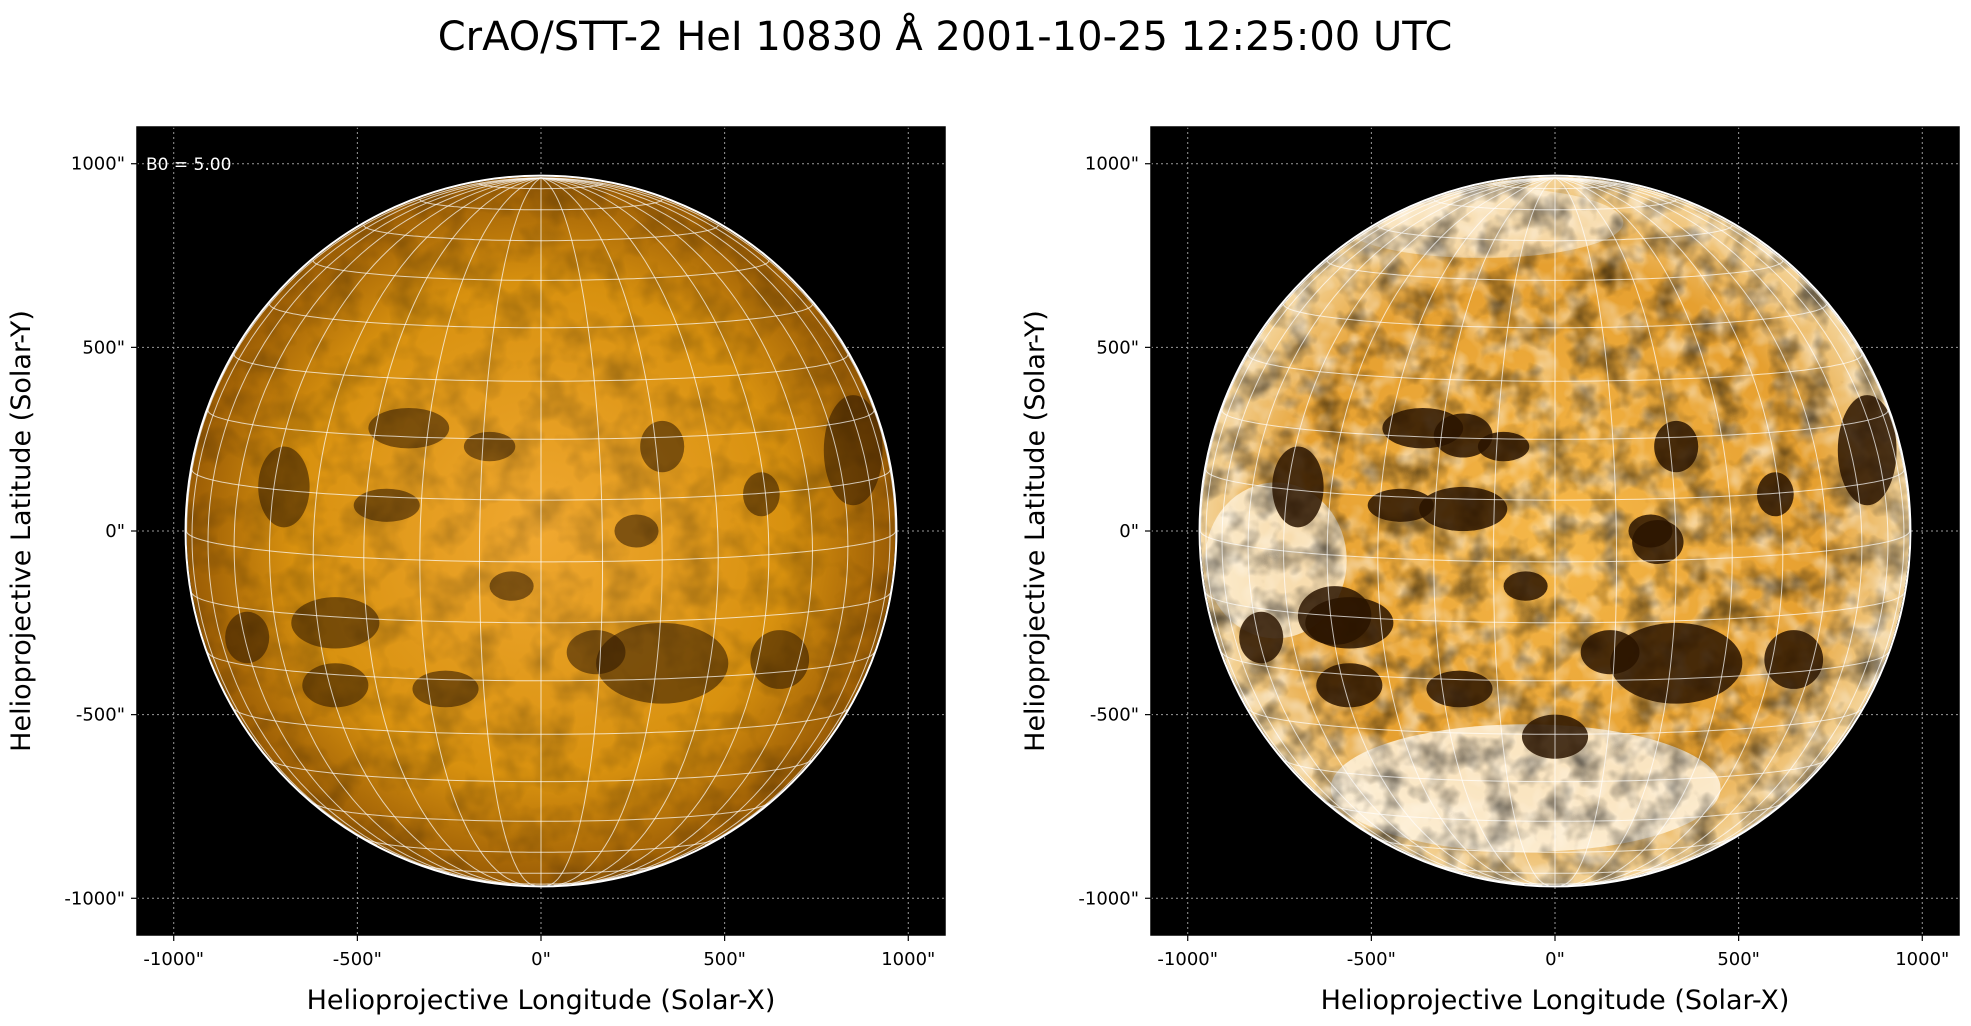  What do you see at coordinates (1187, 959) in the screenshot?
I see `x-tick-label: -1000"` at bounding box center [1187, 959].